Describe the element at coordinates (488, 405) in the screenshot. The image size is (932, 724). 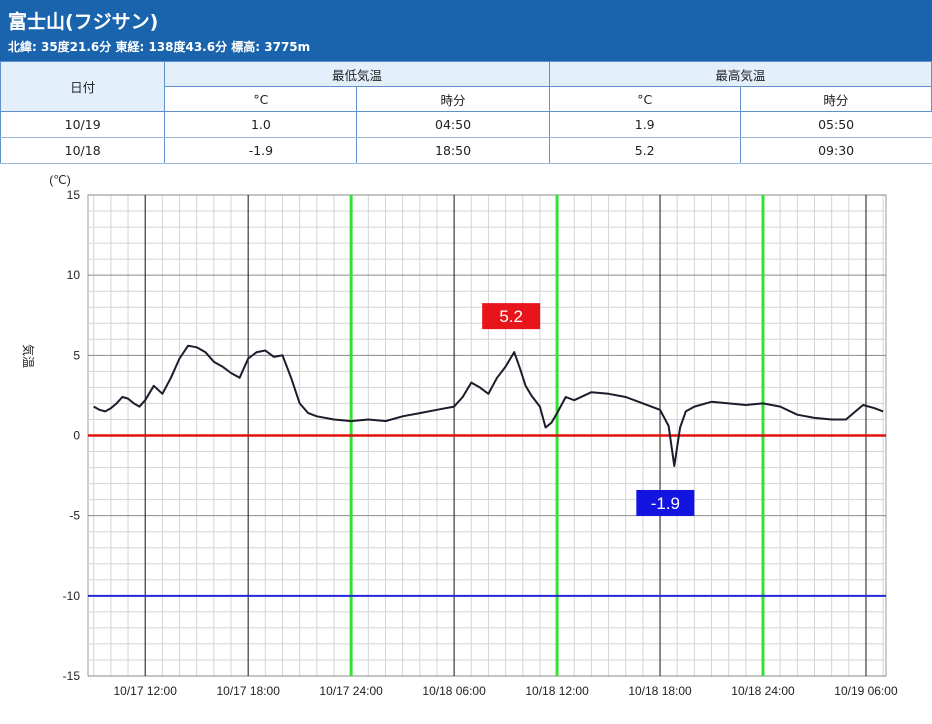
I see `temperature-line` at that location.